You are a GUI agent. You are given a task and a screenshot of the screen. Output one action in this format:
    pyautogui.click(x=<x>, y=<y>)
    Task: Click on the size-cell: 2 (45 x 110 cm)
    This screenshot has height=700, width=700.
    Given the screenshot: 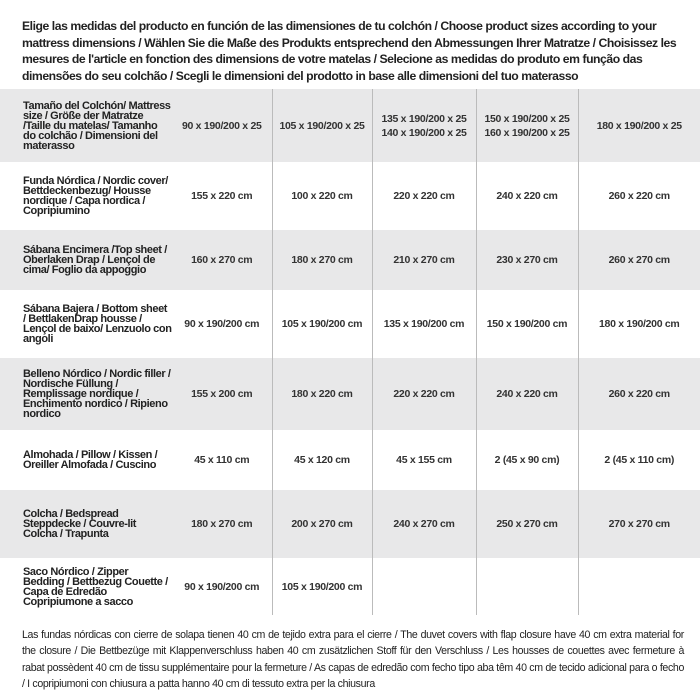 What is the action you would take?
    pyautogui.click(x=638, y=460)
    